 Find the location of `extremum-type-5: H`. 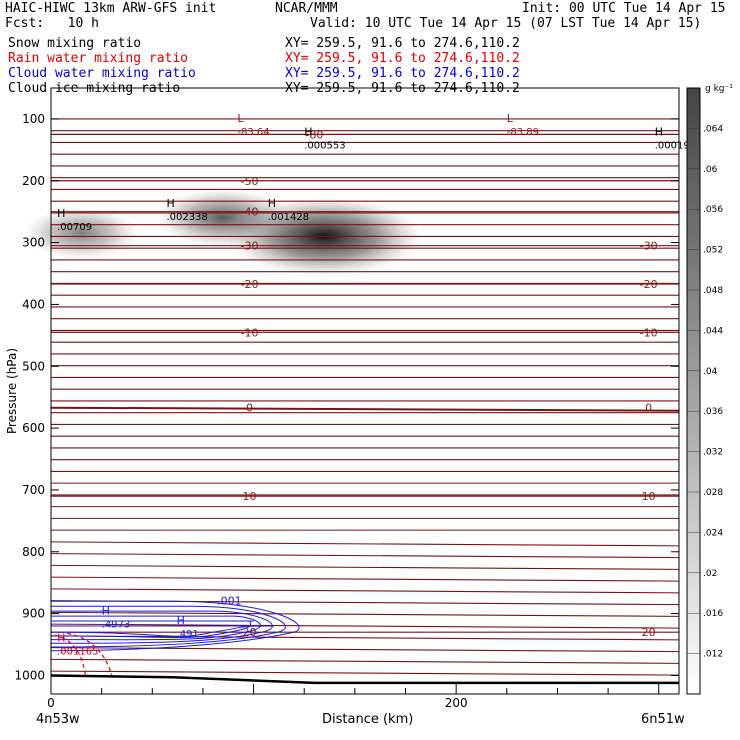

extremum-type-5: H is located at coordinates (170, 203).